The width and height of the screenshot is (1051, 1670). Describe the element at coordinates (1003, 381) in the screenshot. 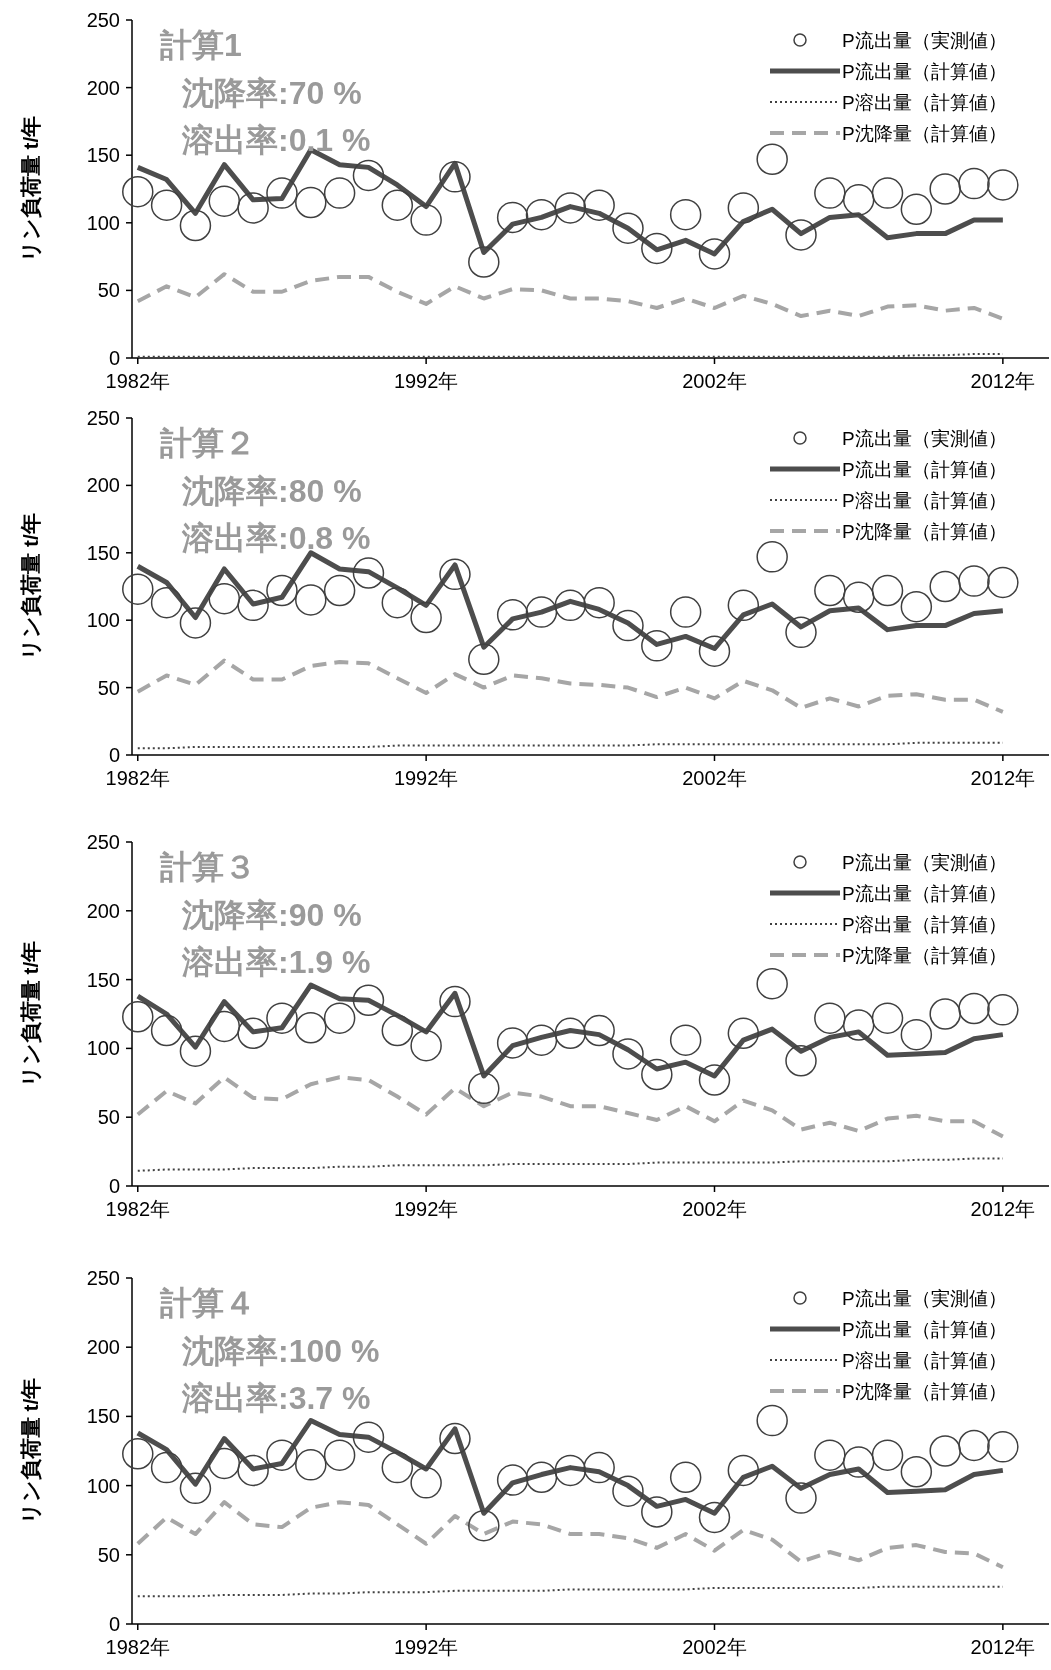

I see `x-tick-label: 2012年` at that location.